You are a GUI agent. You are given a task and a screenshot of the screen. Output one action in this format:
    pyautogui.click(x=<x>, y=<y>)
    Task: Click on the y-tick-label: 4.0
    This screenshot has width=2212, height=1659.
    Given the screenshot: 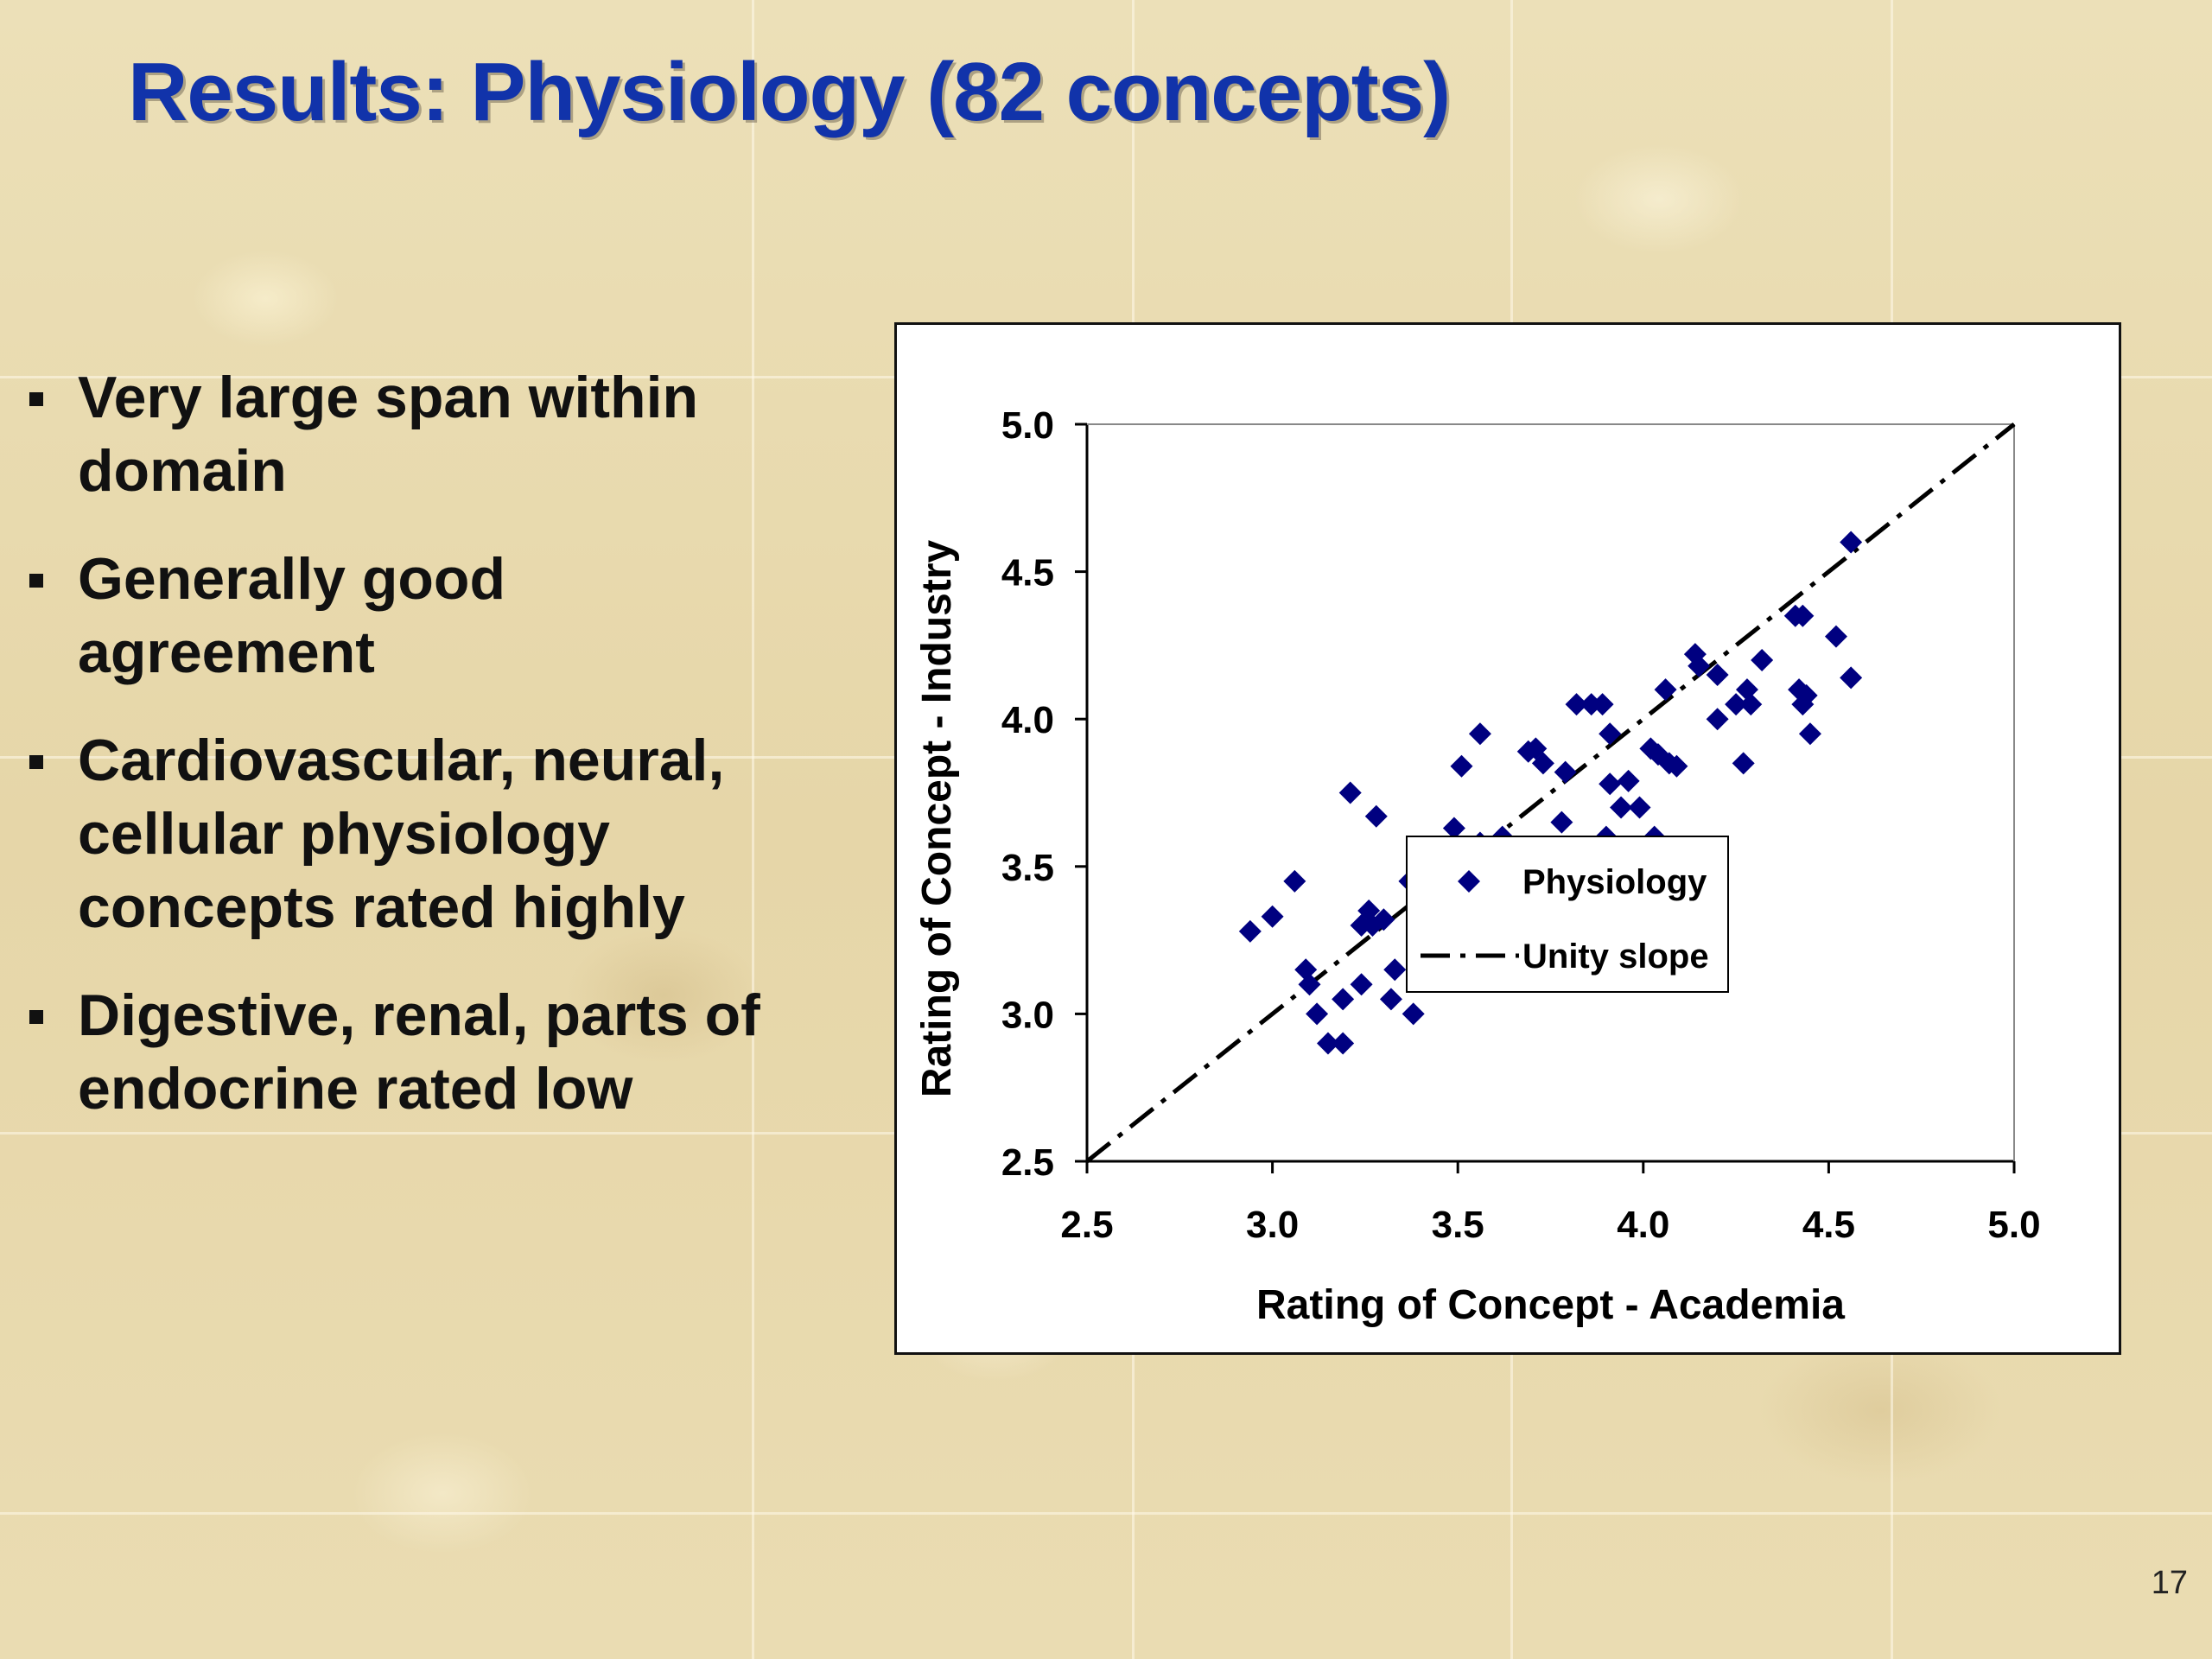 What is the action you would take?
    pyautogui.click(x=1027, y=720)
    